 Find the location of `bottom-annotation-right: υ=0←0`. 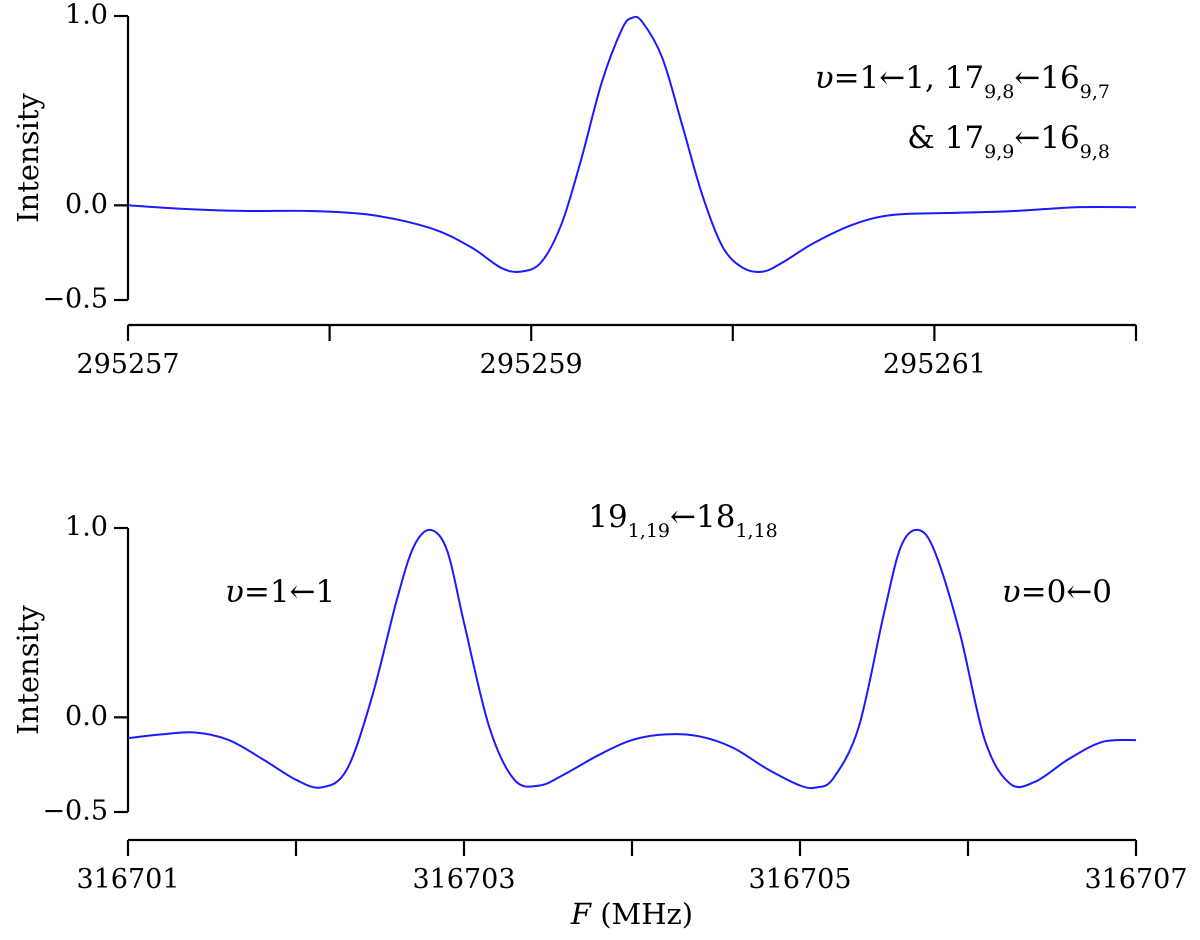

bottom-annotation-right: υ=0←0 is located at coordinates (1057, 592).